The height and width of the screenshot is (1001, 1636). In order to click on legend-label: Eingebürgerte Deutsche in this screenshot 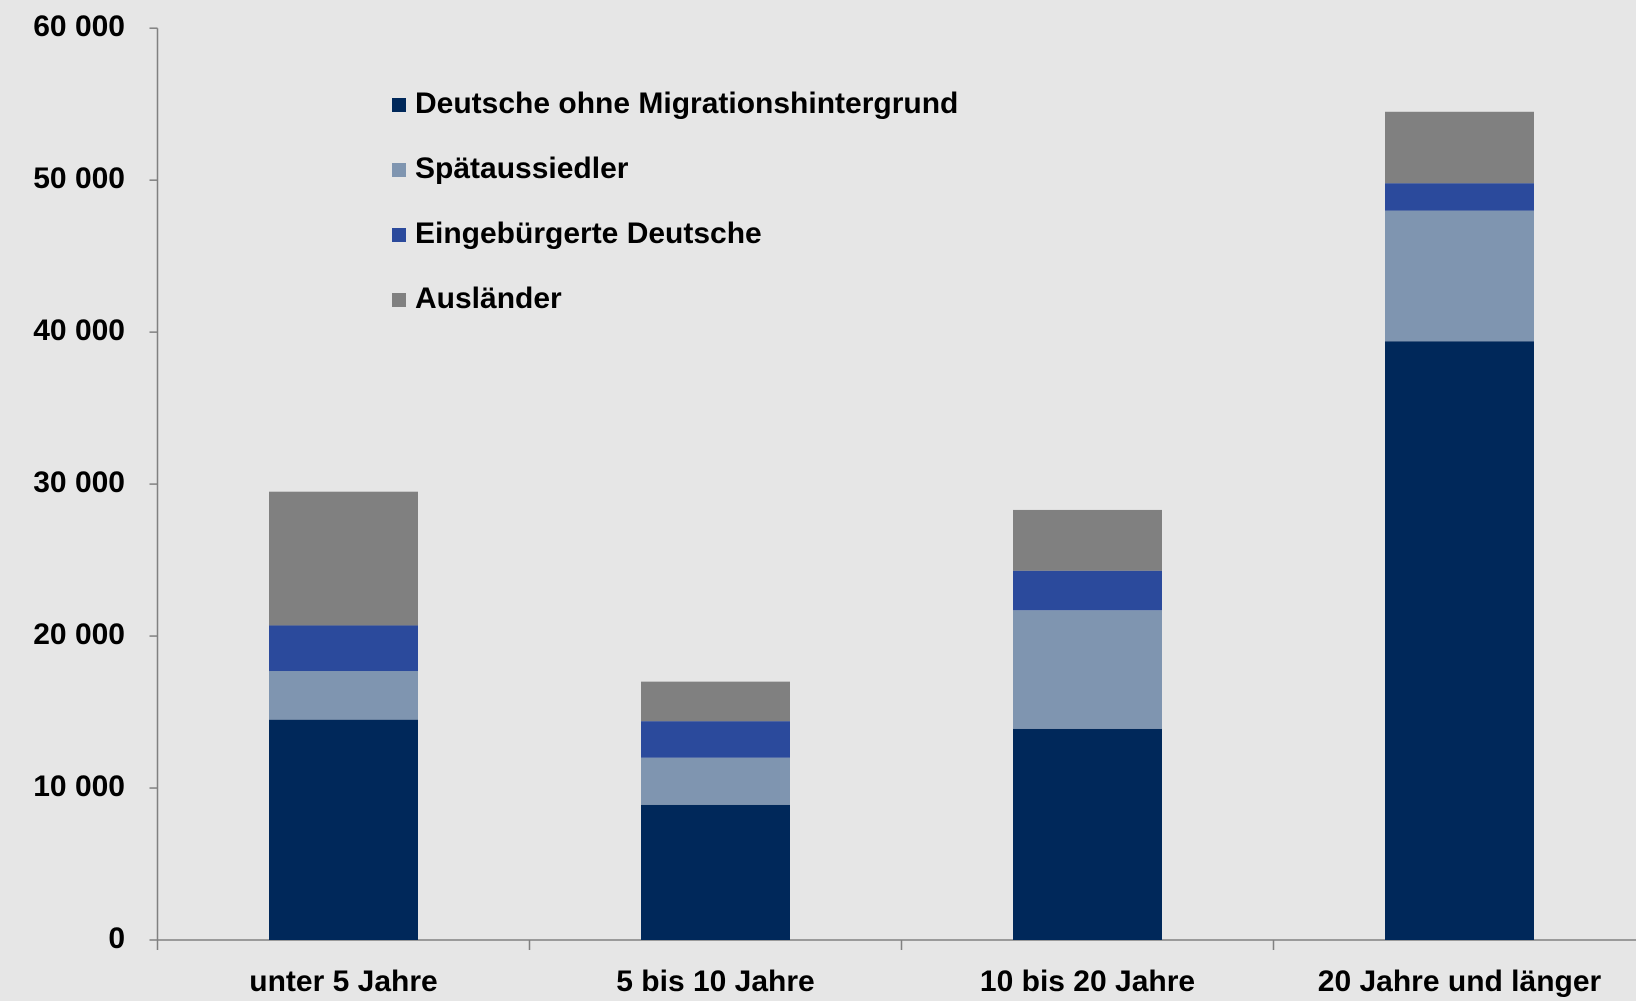, I will do `click(588, 233)`.